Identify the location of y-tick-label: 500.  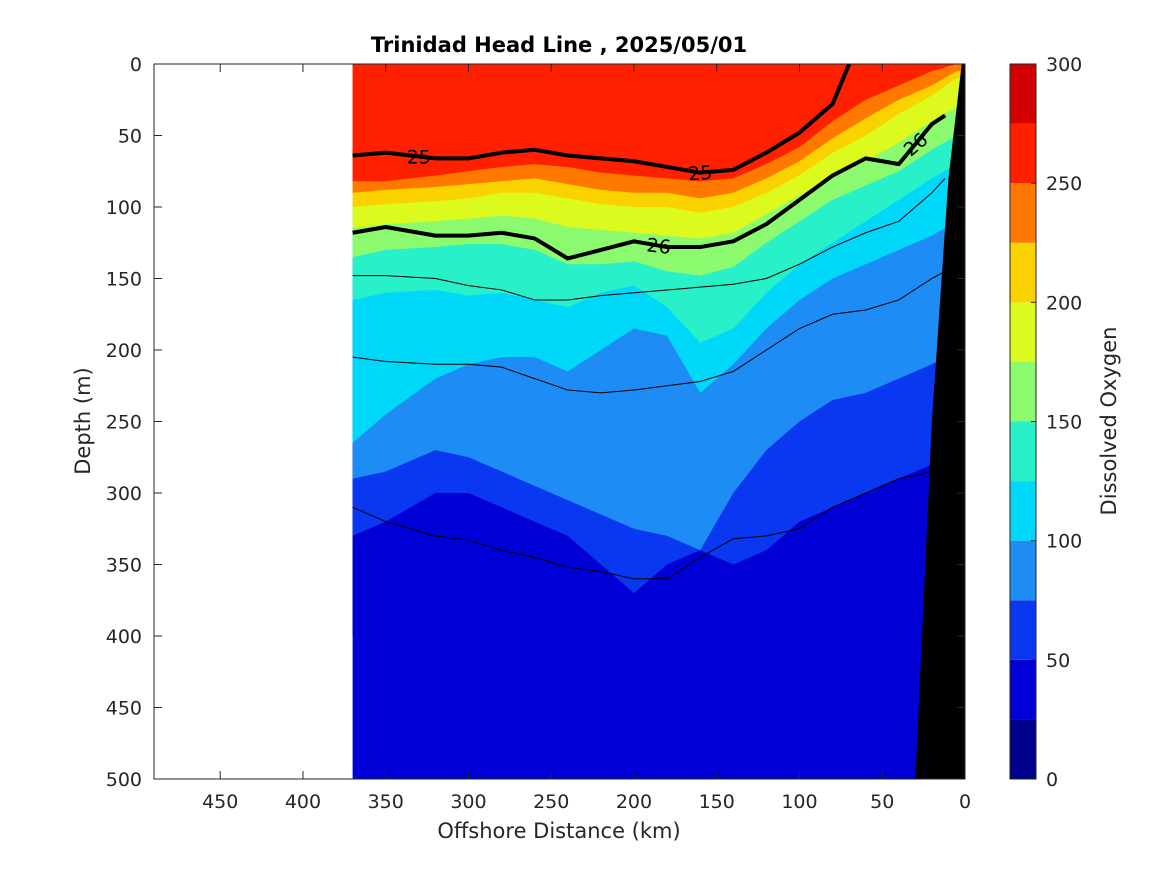
(124, 780).